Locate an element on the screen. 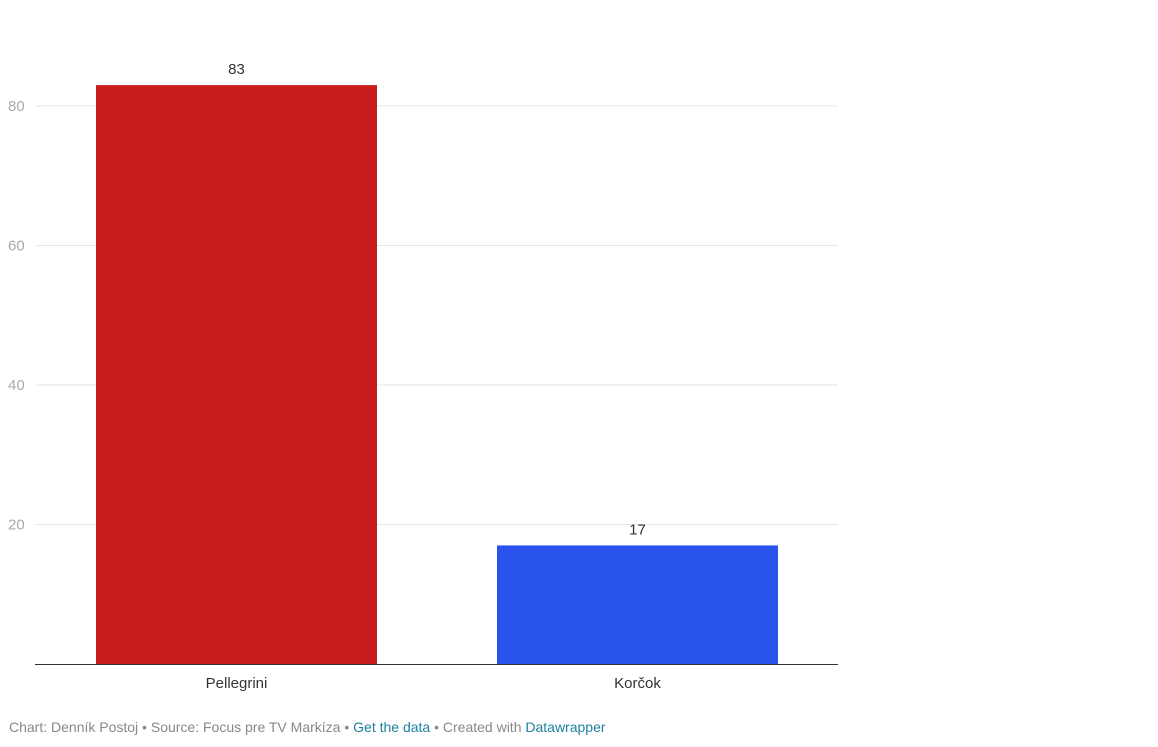 Image resolution: width=1158 pixels, height=747 pixels. bar-korčok is located at coordinates (637, 604).